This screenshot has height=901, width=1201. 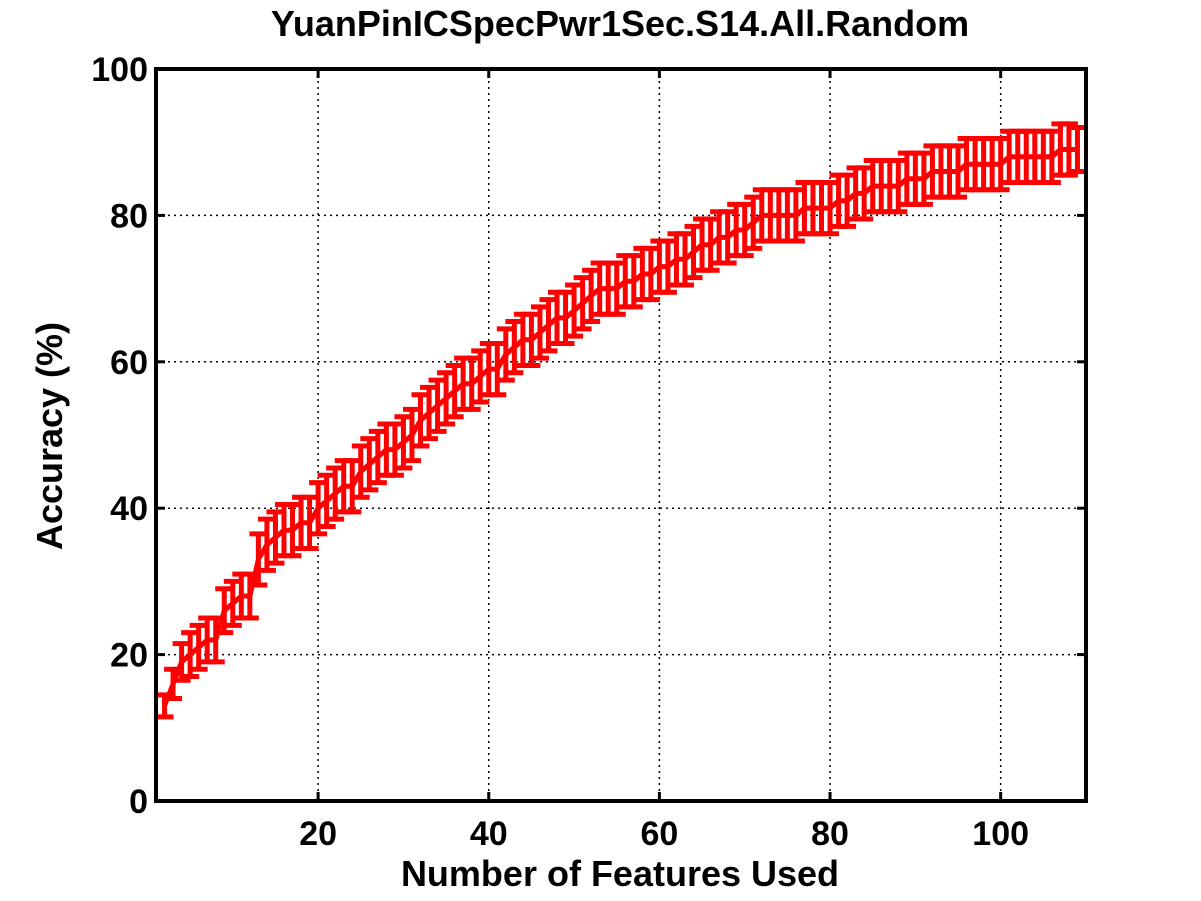 I want to click on x-tick-labels: 20 40 60 80 100, so click(x=664, y=834).